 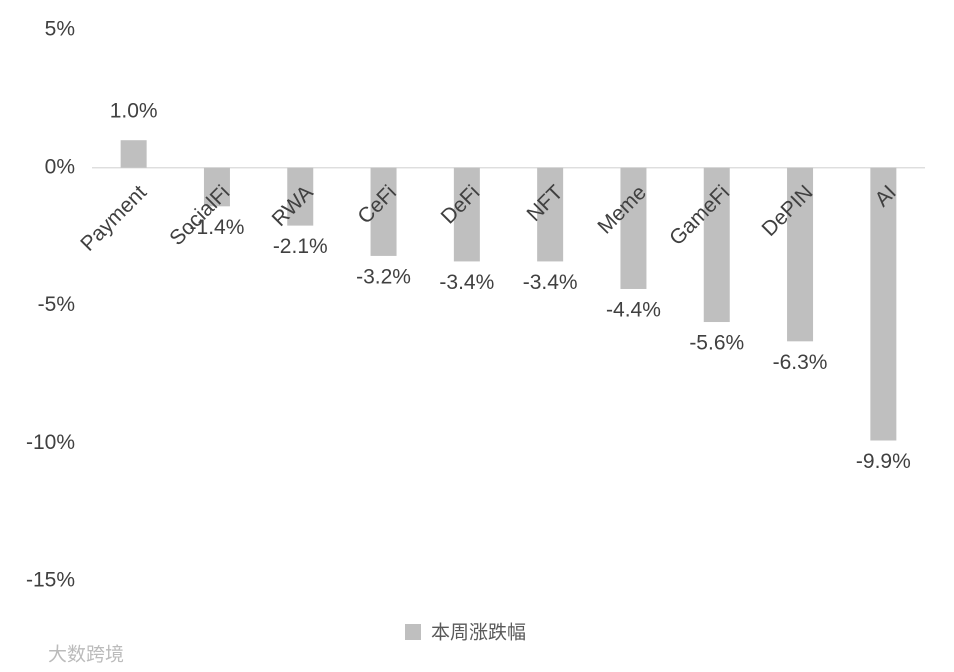 I want to click on y-tick-label: -15%, so click(x=50, y=580).